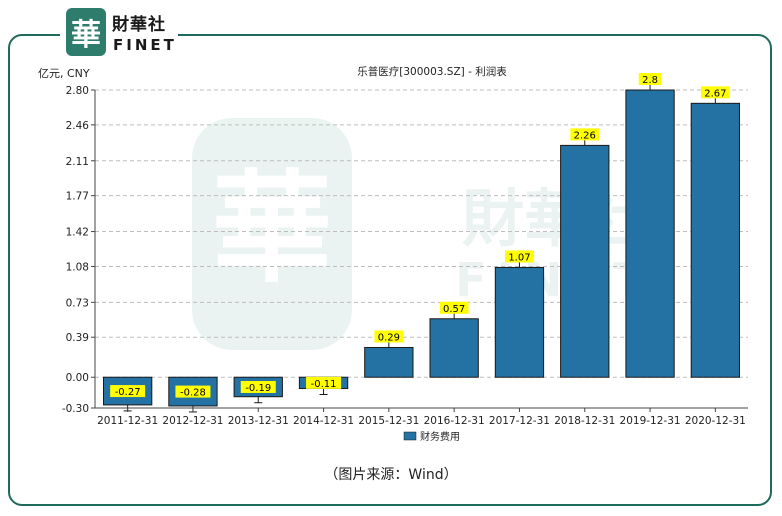  What do you see at coordinates (715, 421) in the screenshot?
I see `x-tick-label: 2020-12-31` at bounding box center [715, 421].